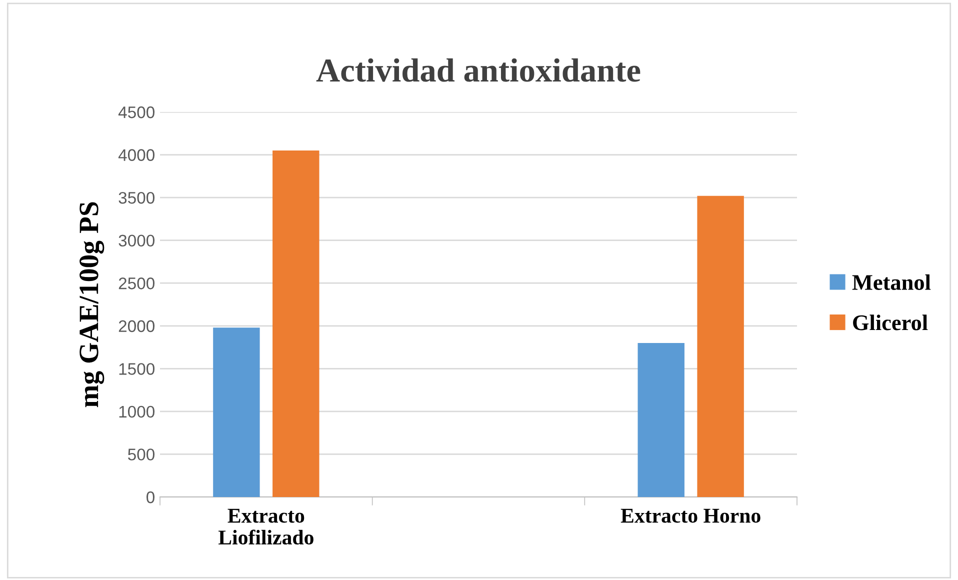 The width and height of the screenshot is (958, 580). Describe the element at coordinates (136, 412) in the screenshot. I see `y-tick-label: 1000` at that location.